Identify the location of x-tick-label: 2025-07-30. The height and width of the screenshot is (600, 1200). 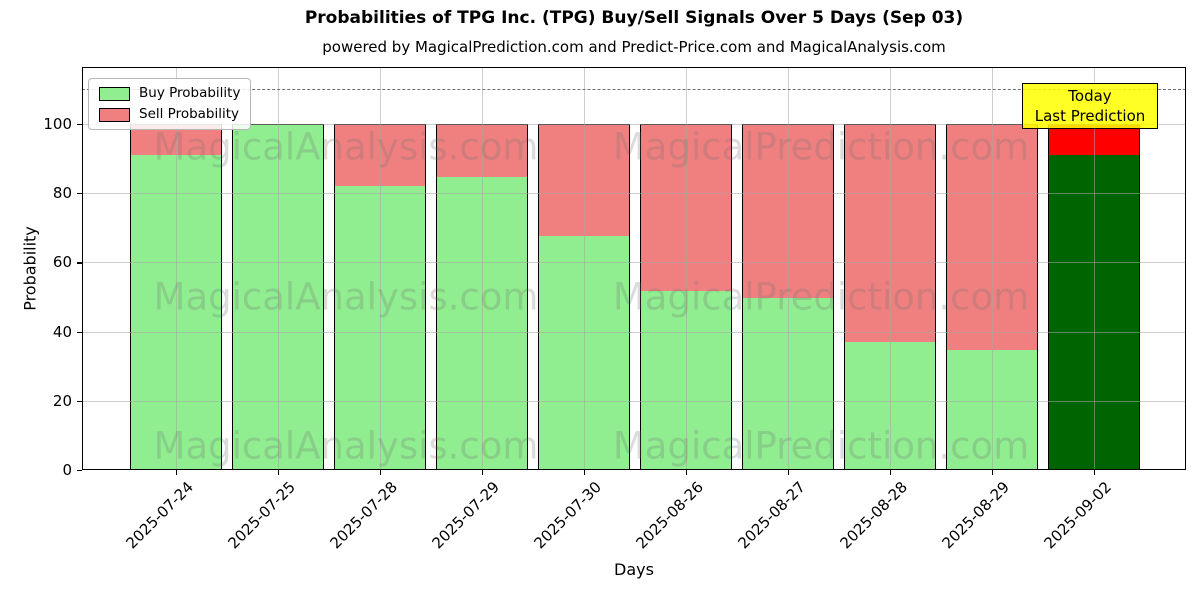
(567, 515).